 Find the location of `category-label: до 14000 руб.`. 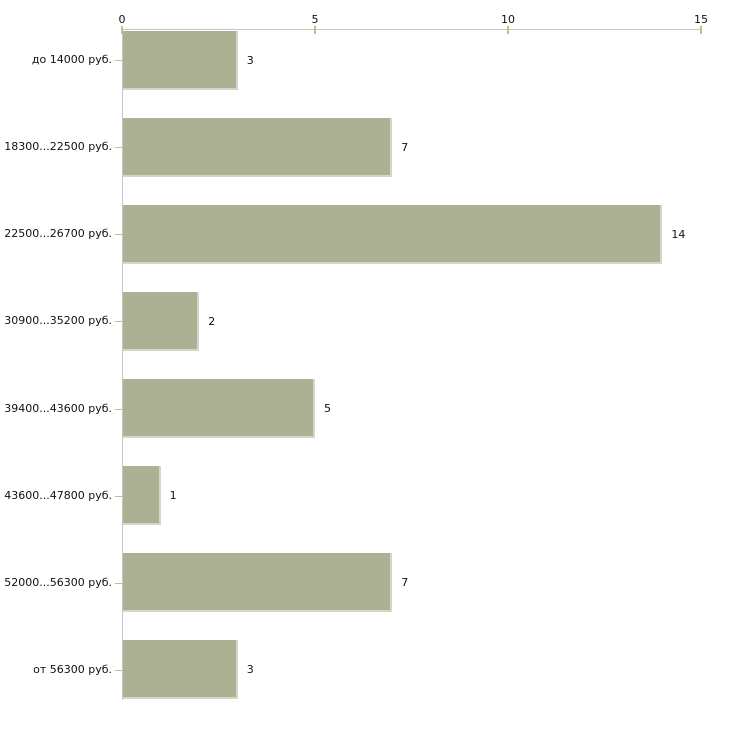

category-label: до 14000 руб. is located at coordinates (71, 59).